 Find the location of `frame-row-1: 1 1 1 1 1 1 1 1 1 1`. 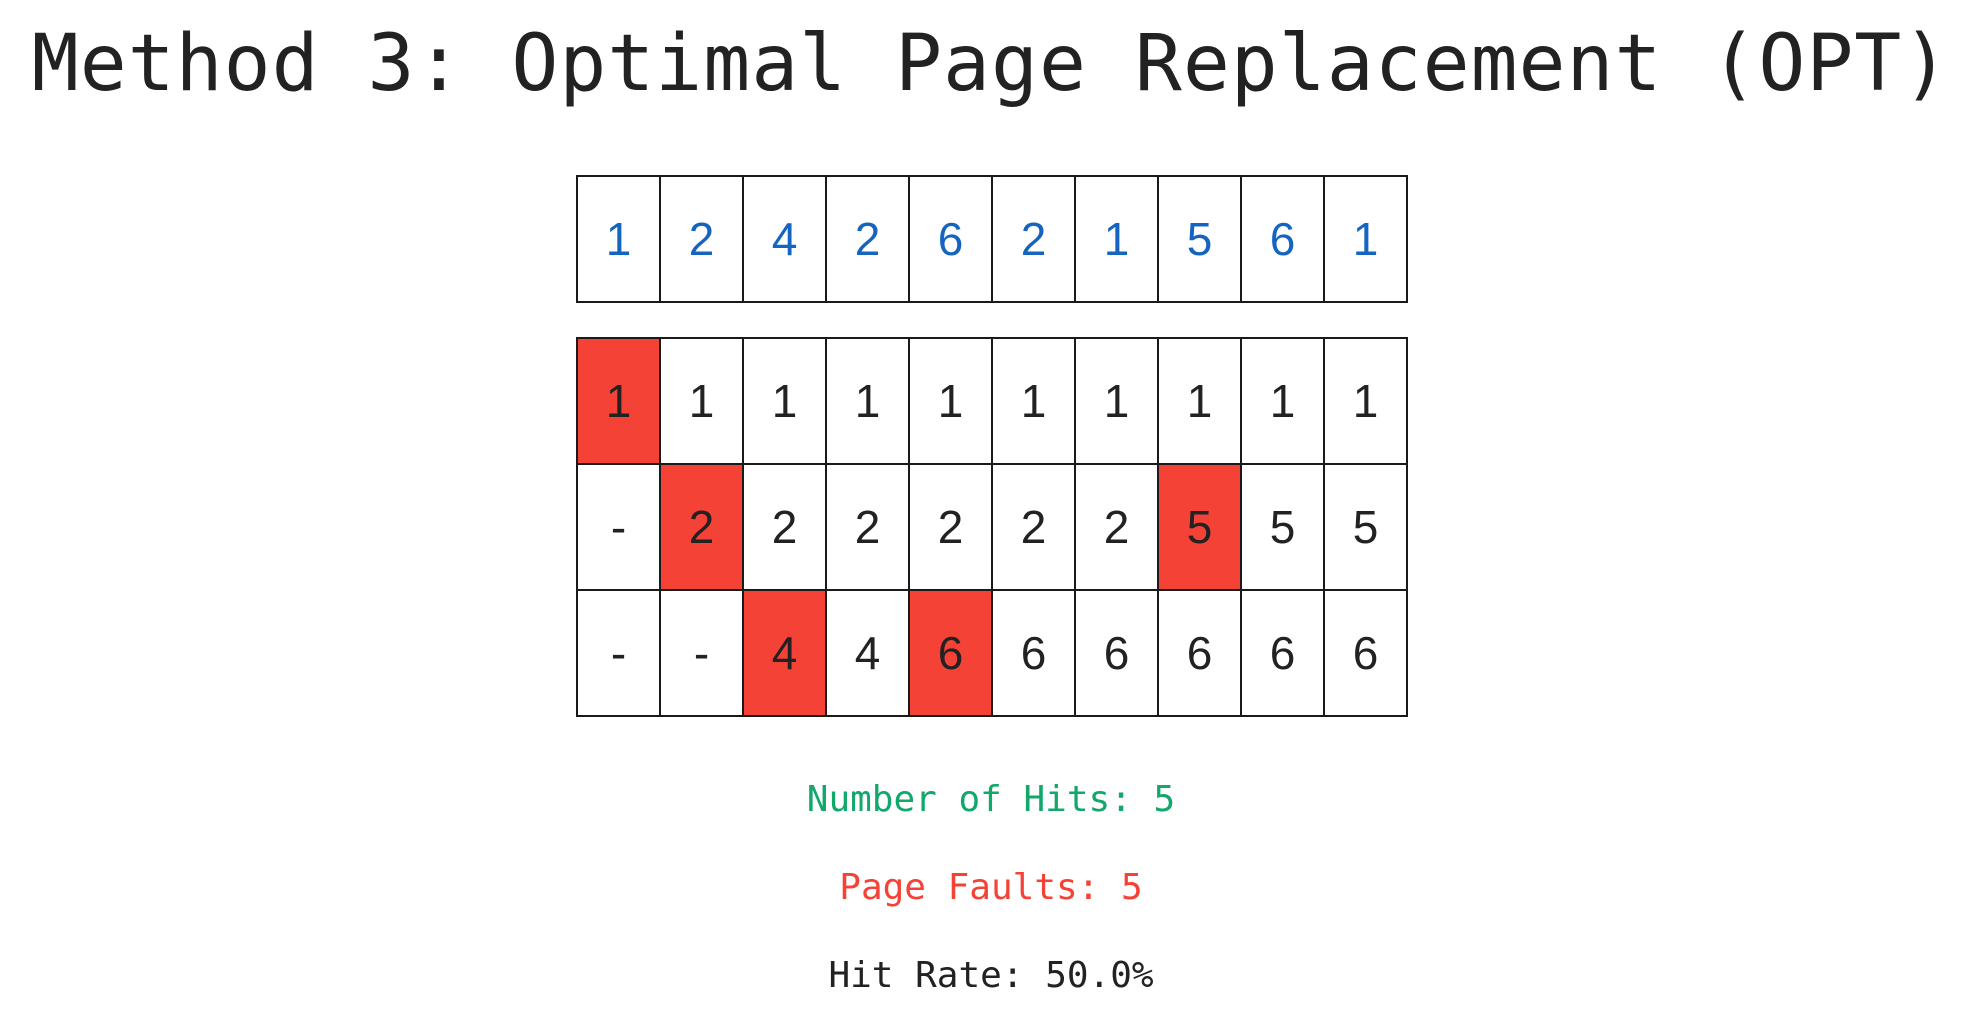

frame-row-1: 1 1 1 1 1 1 1 1 1 1 is located at coordinates (992, 401).